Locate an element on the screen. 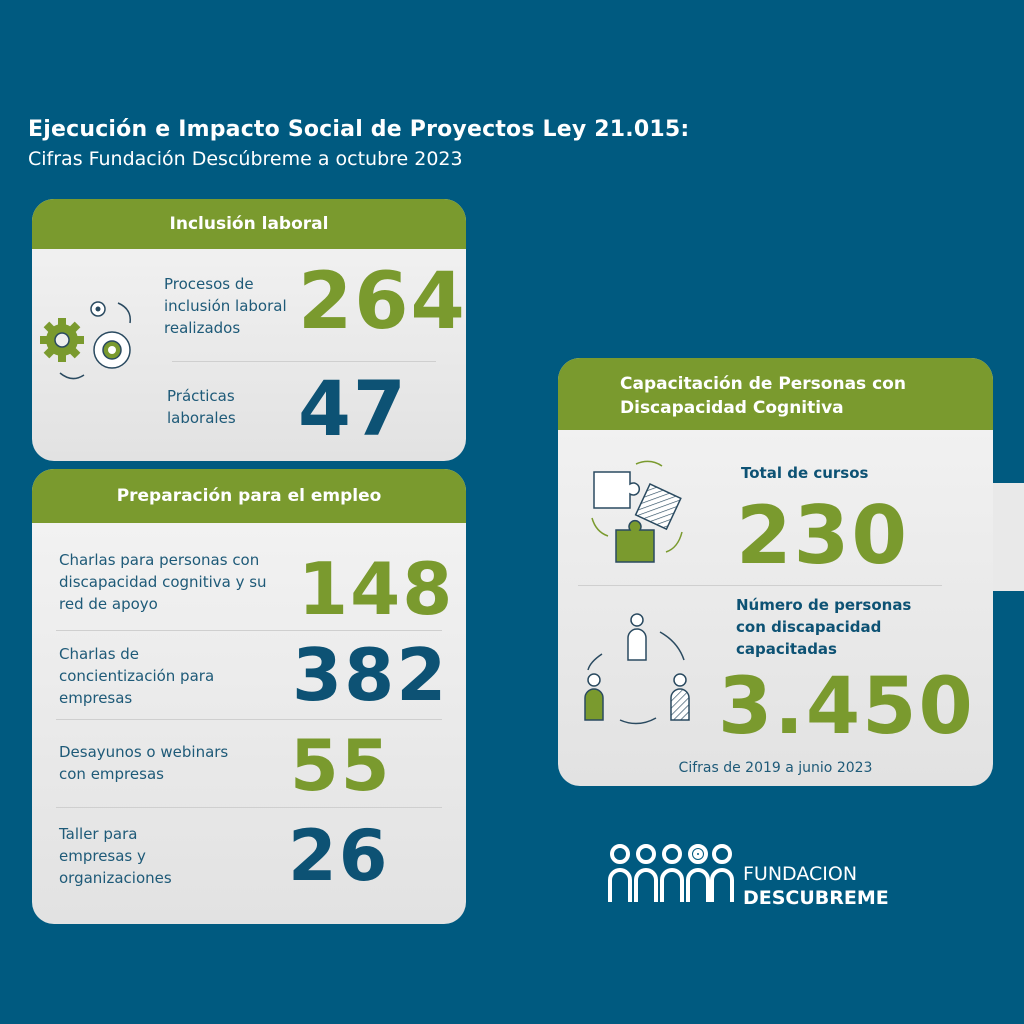  people-label-line2: con discapacidad is located at coordinates (809, 627).